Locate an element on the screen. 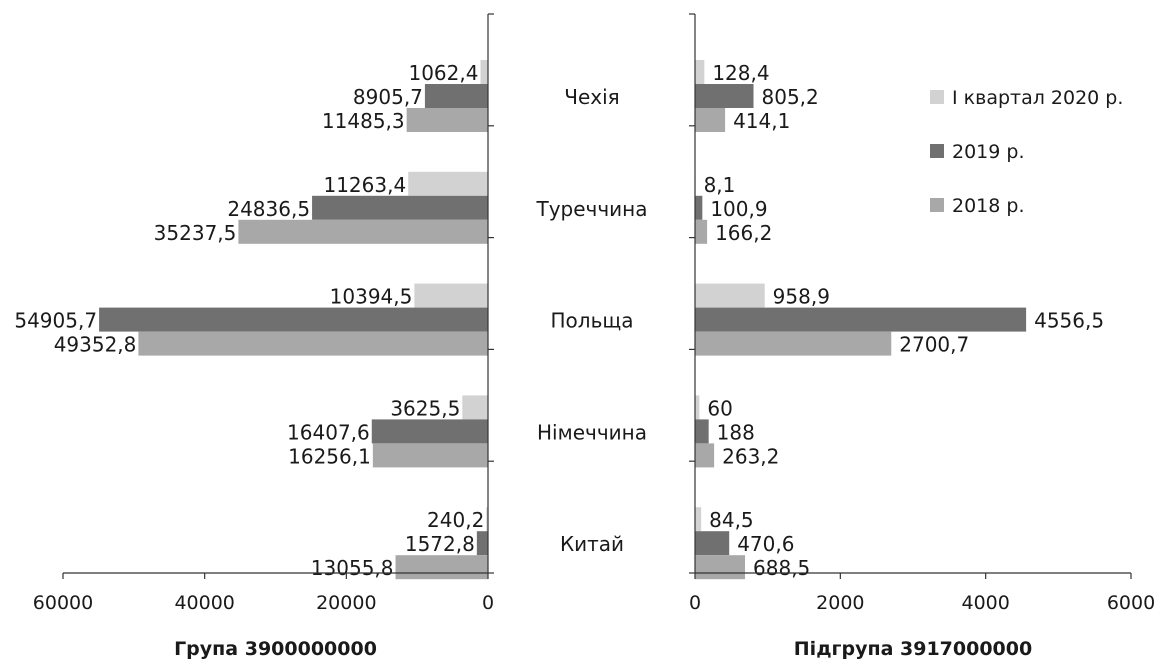 This screenshot has height=668, width=1161. category-label: Чехія is located at coordinates (591, 97).